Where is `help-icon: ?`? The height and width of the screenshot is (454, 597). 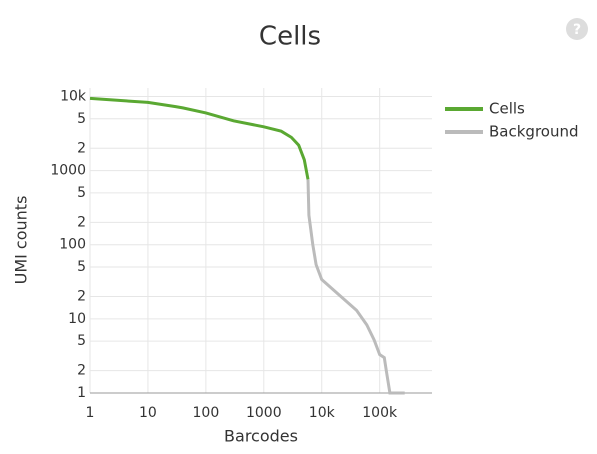
help-icon: ? is located at coordinates (577, 29).